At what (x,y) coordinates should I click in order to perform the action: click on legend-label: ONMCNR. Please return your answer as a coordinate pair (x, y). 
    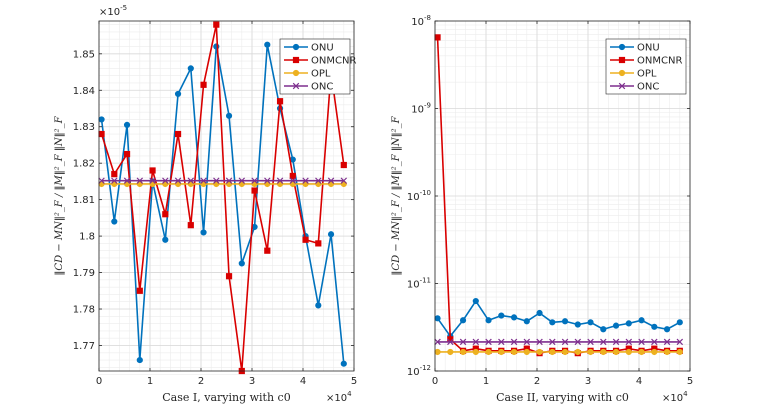
    Looking at the image, I should click on (659, 61).